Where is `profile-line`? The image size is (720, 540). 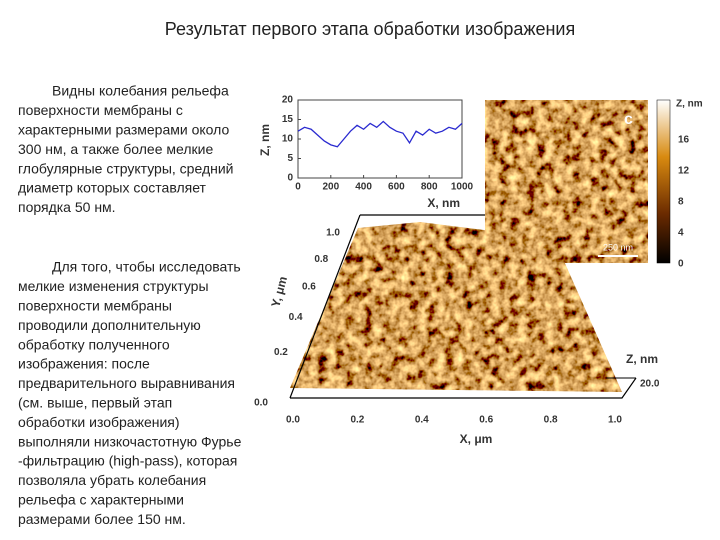 profile-line is located at coordinates (380, 134).